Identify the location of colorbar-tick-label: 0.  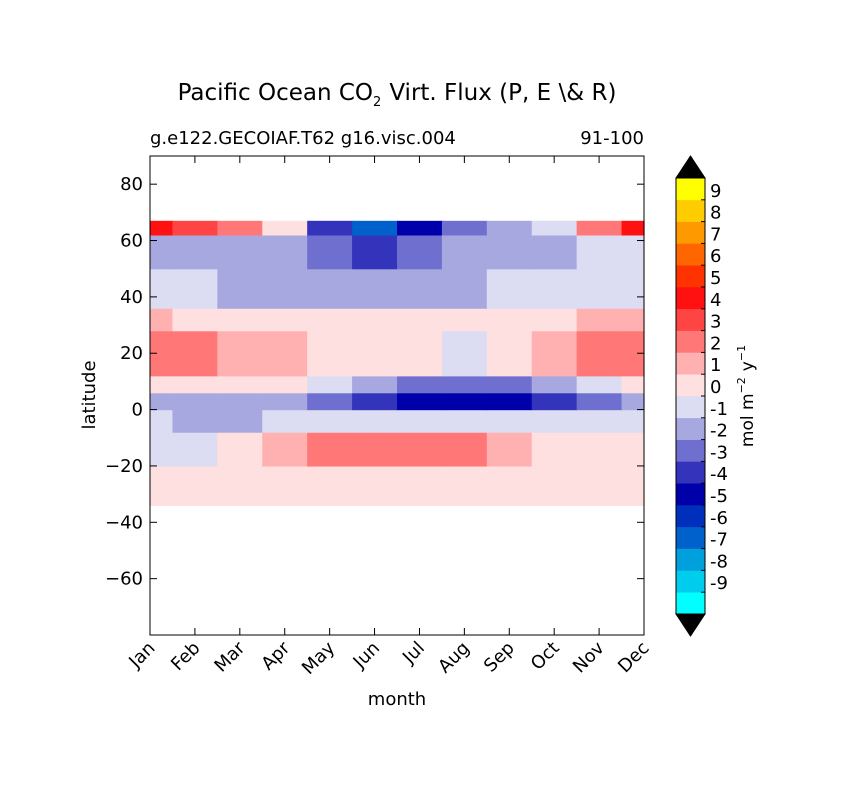
(715, 387).